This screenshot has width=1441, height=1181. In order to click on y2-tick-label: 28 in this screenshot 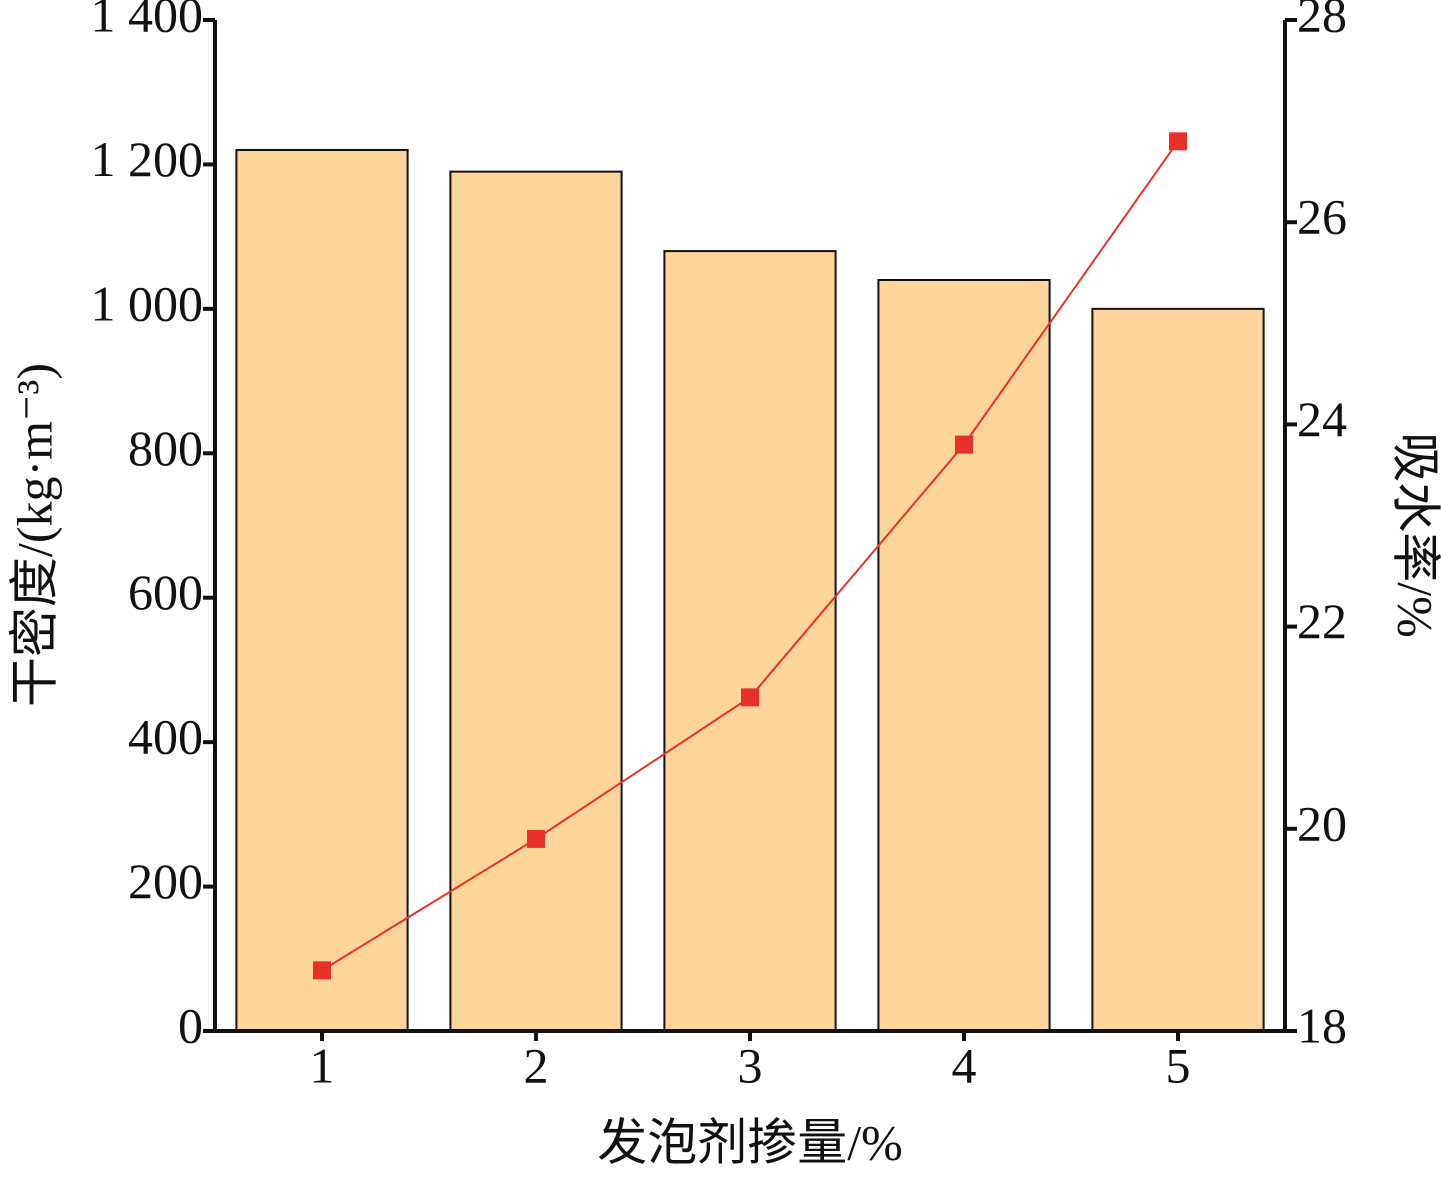, I will do `click(1322, 21)`.